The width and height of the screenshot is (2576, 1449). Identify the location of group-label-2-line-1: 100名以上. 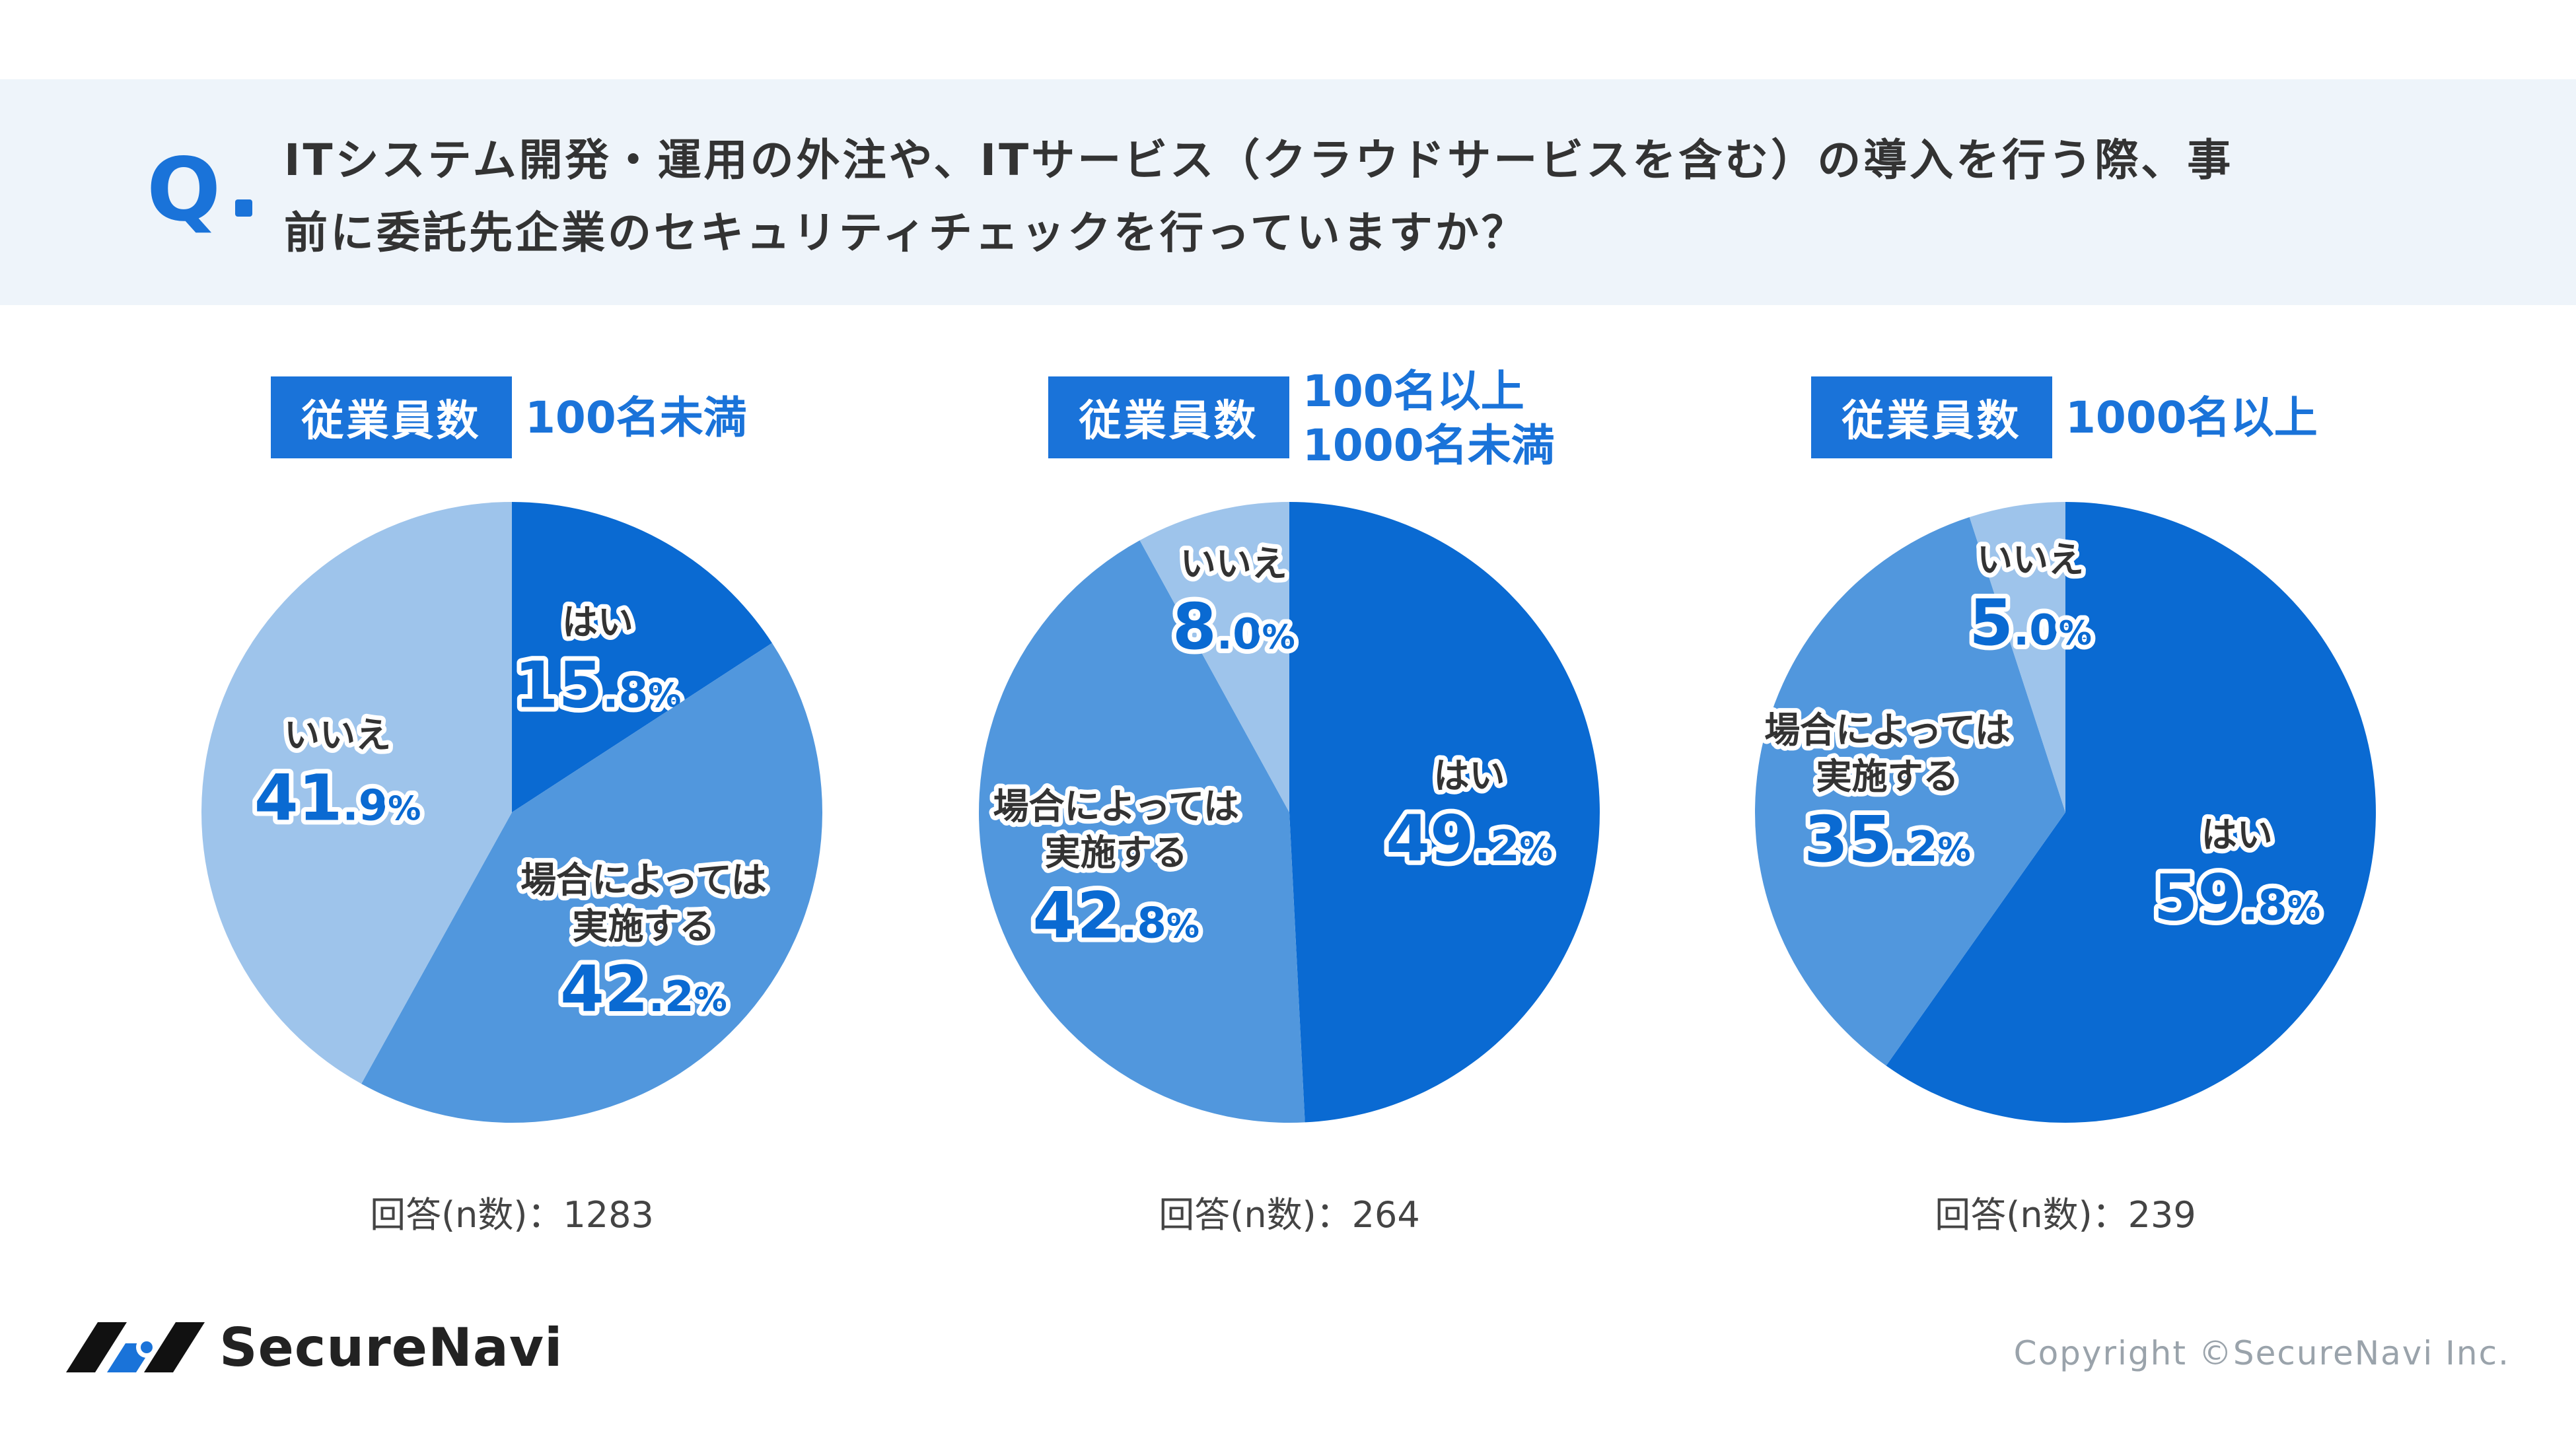
(1413, 392).